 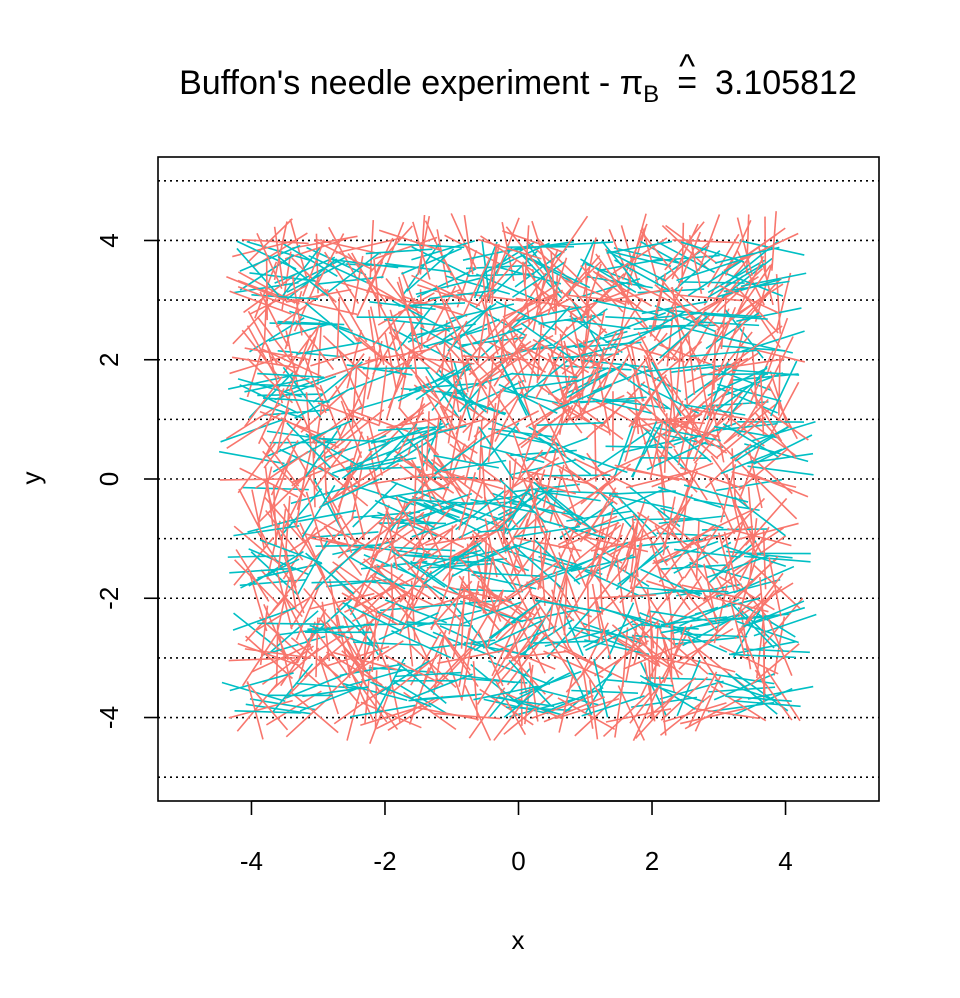 I want to click on title-value: 3.105812, so click(x=786, y=83).